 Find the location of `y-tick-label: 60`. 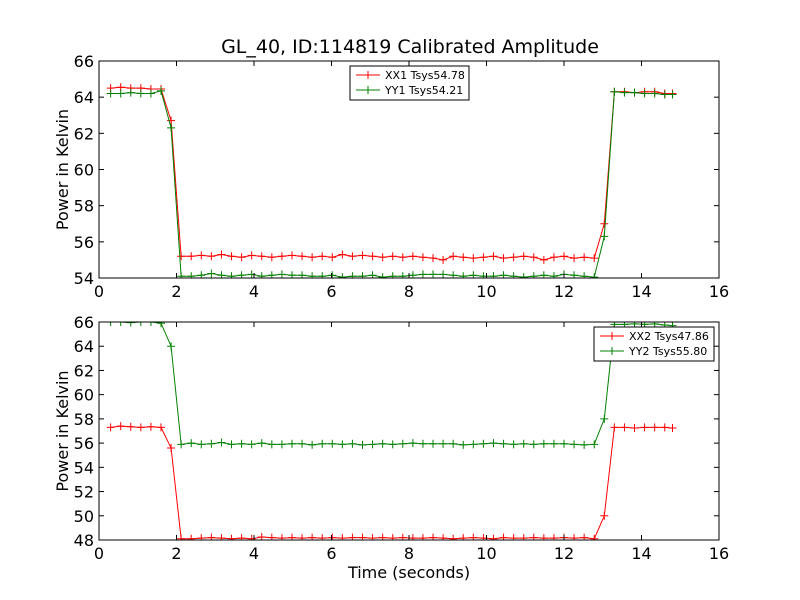

y-tick-label: 60 is located at coordinates (84, 395).